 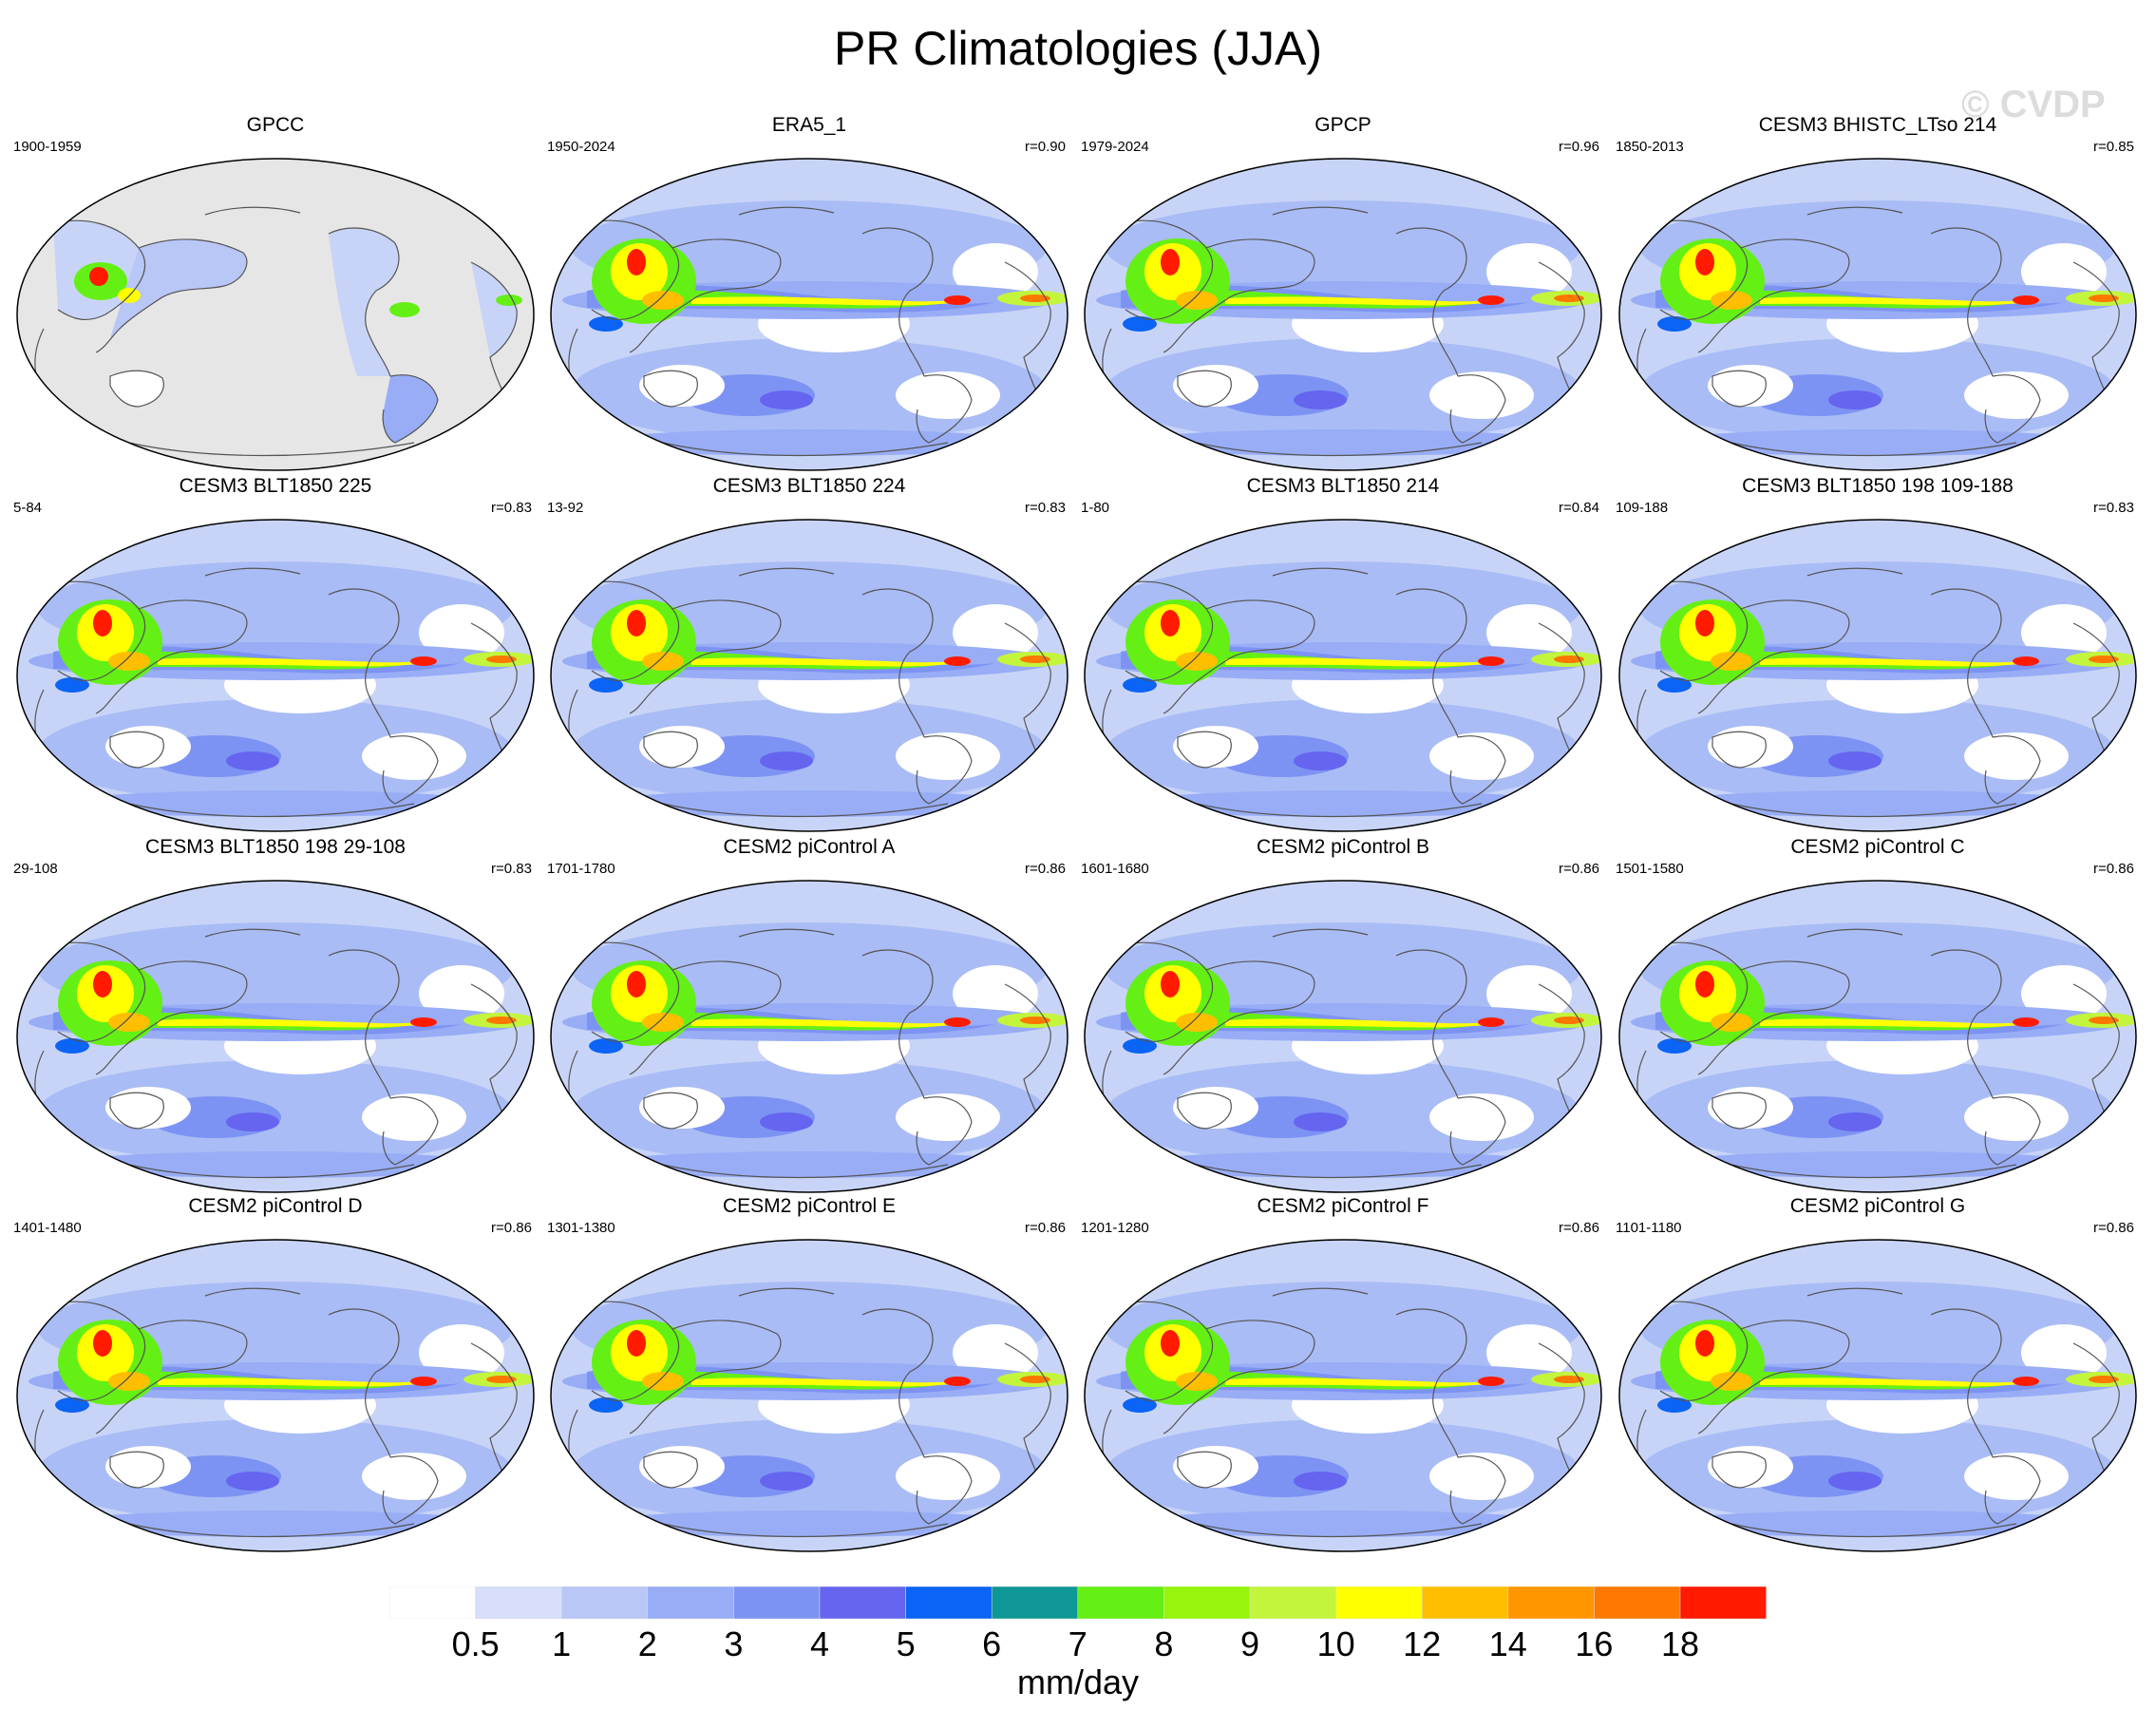 I want to click on panel-period: 1201-1280, so click(x=1115, y=1228).